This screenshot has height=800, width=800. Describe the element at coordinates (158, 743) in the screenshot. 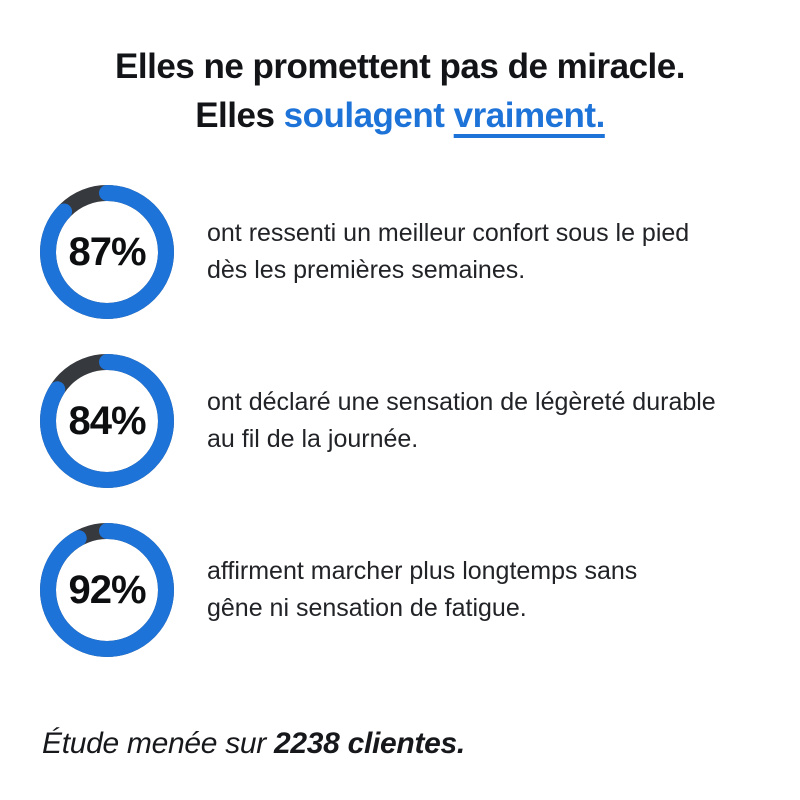

I see `study-note-prefix: Étude menée sur` at that location.